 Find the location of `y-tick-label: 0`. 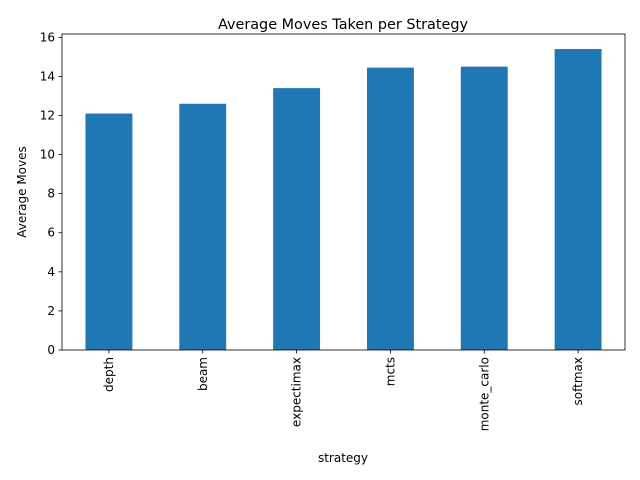

y-tick-label: 0 is located at coordinates (51, 350).